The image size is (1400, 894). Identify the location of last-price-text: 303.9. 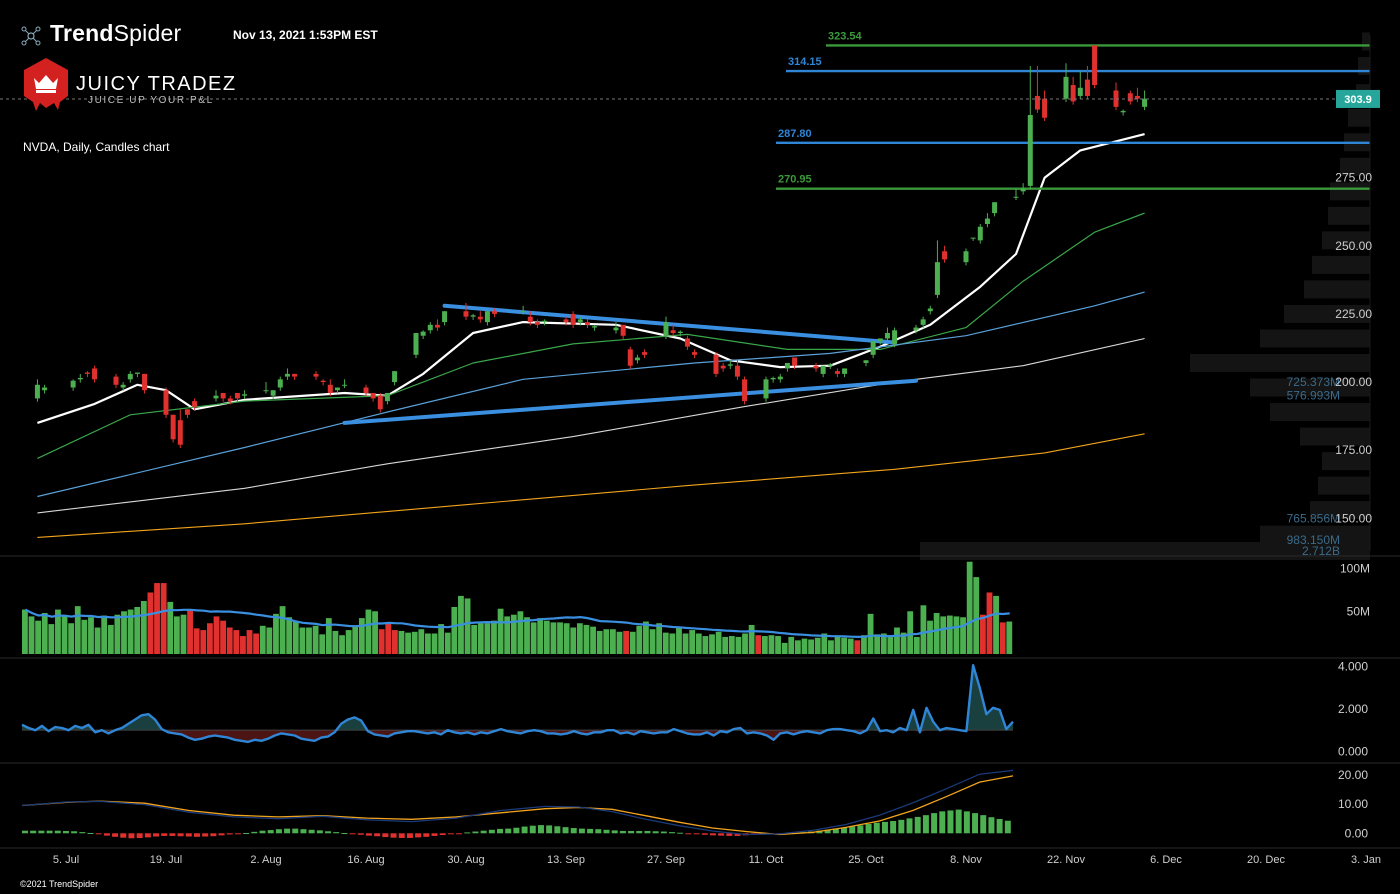
(1358, 100).